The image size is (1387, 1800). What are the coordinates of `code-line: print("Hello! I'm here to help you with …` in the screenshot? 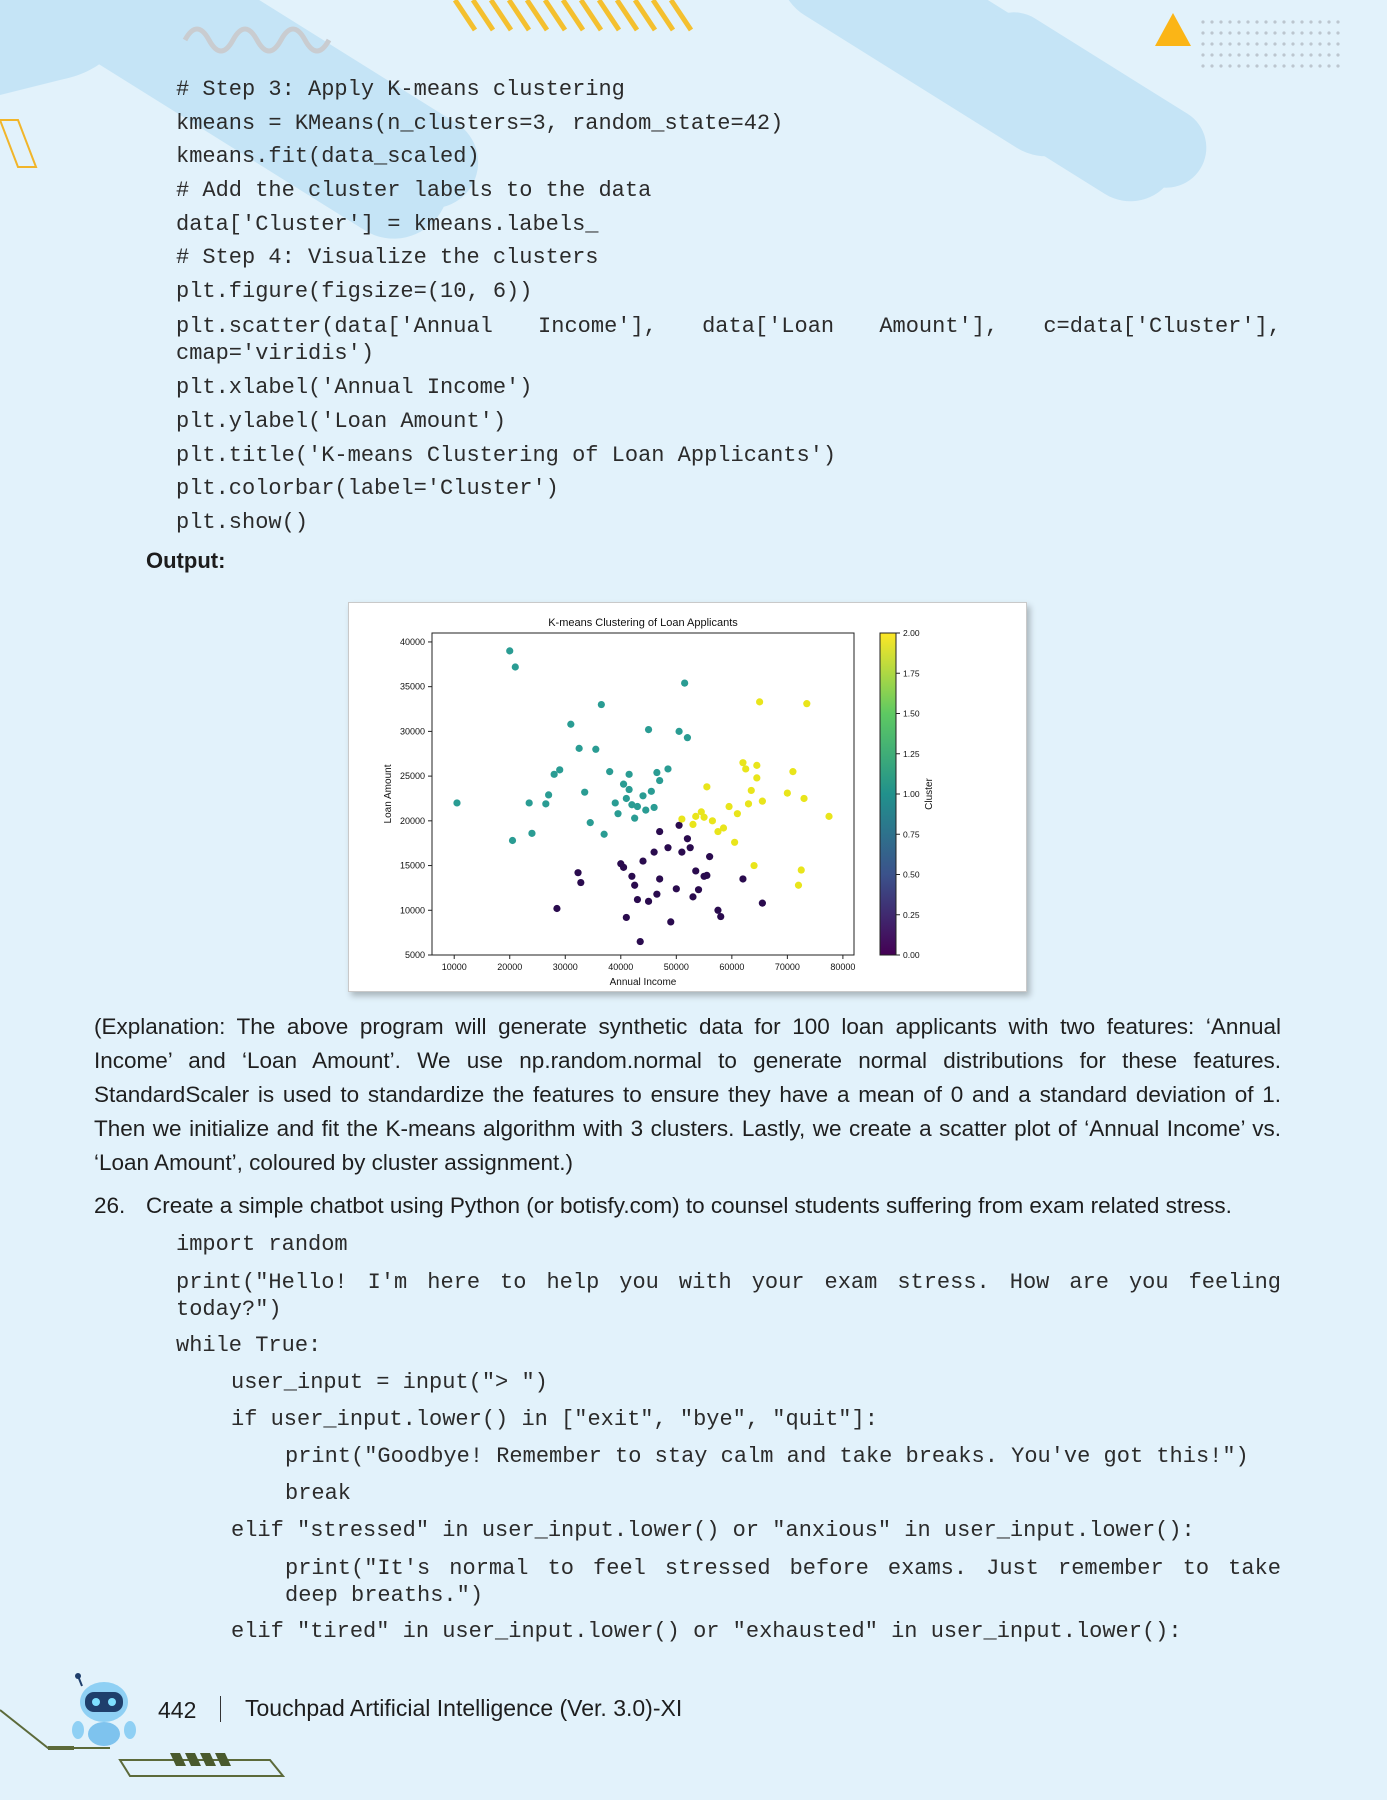 It's located at (728, 1296).